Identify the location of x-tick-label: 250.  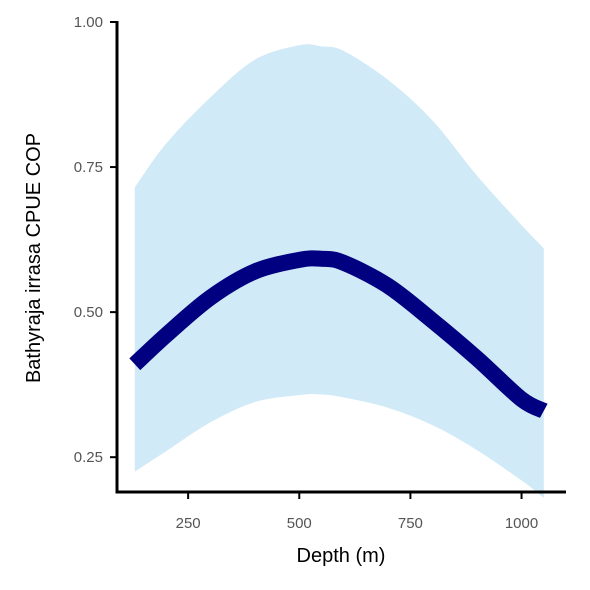
(188, 523).